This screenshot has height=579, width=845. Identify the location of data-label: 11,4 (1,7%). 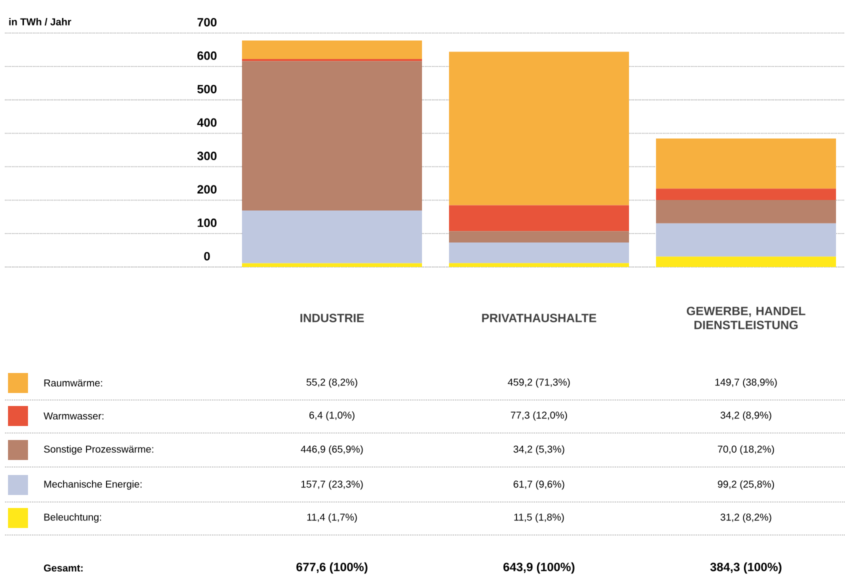
(332, 518).